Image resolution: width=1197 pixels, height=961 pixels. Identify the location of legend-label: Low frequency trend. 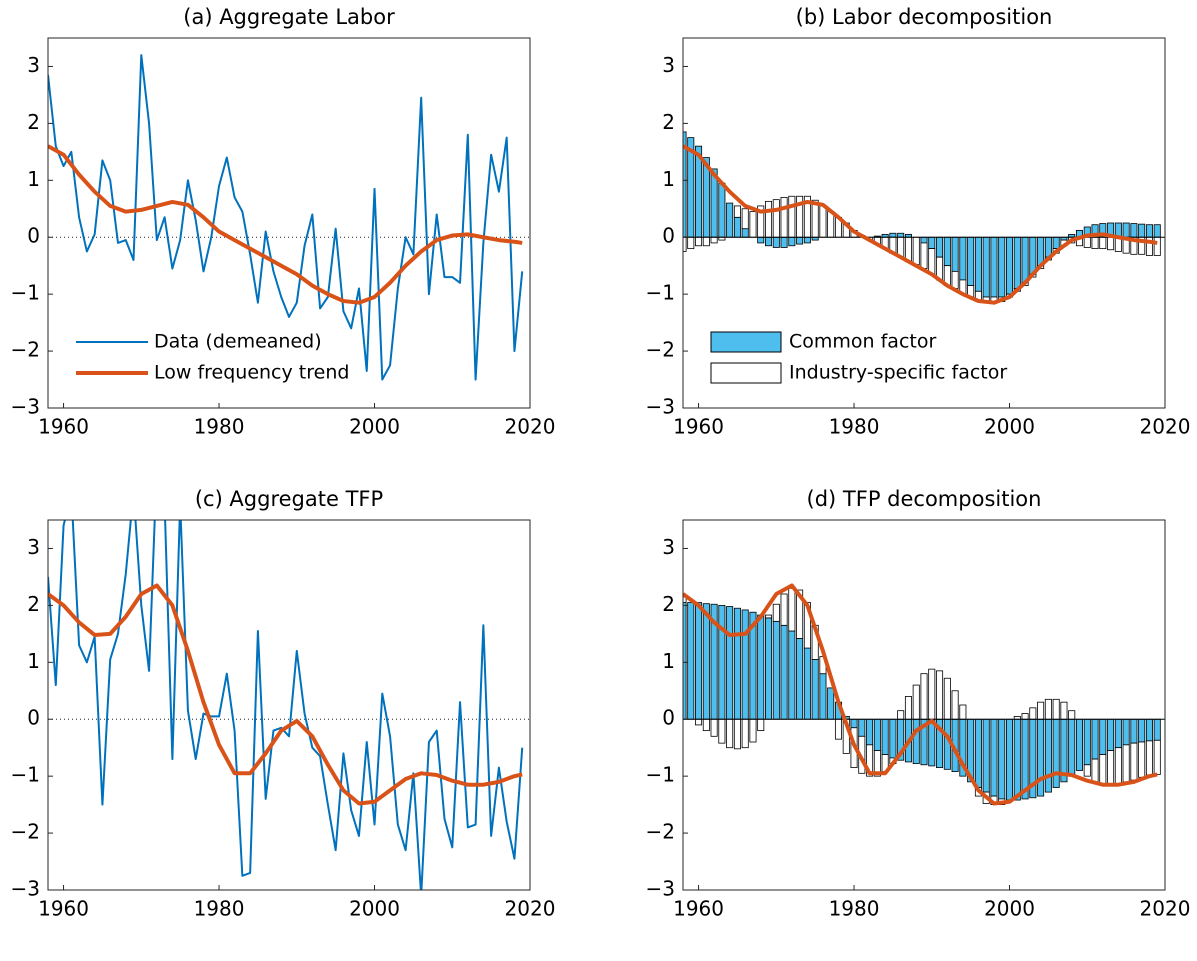
(251, 373).